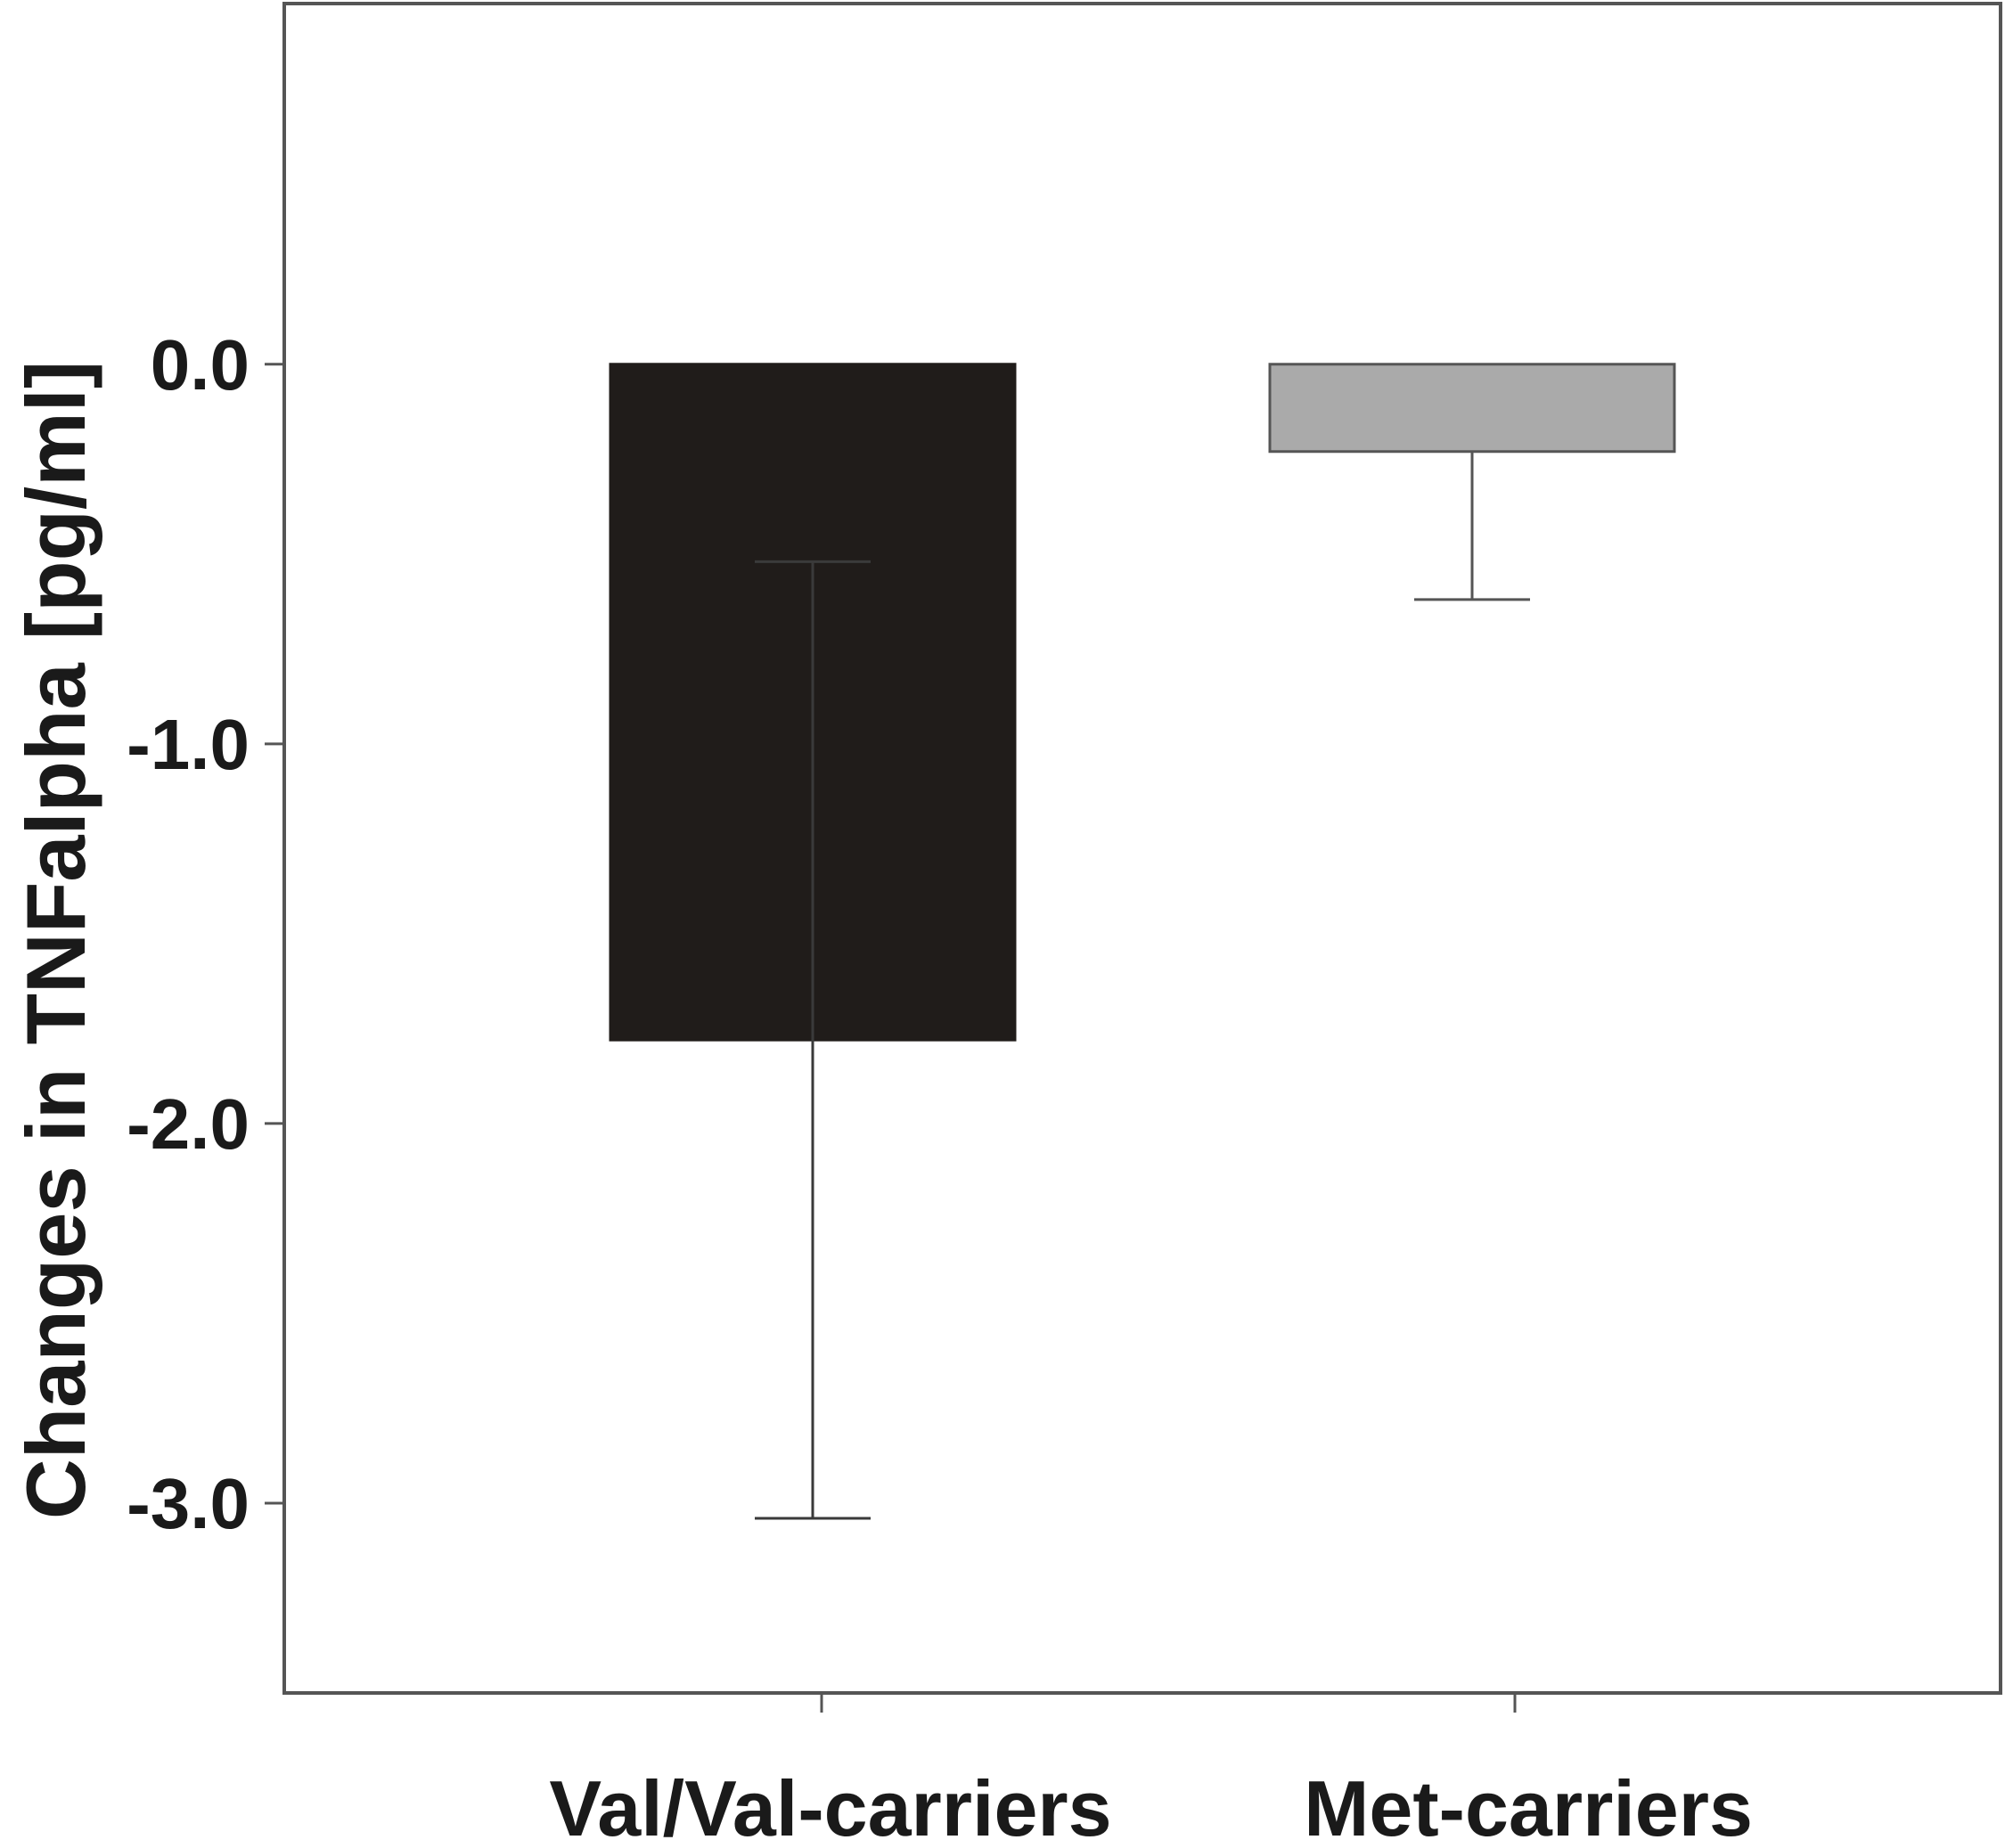 The height and width of the screenshot is (1848, 2005). What do you see at coordinates (55, 940) in the screenshot?
I see `y-axis-title: Changes in TNFalpha [pg/ml]` at bounding box center [55, 940].